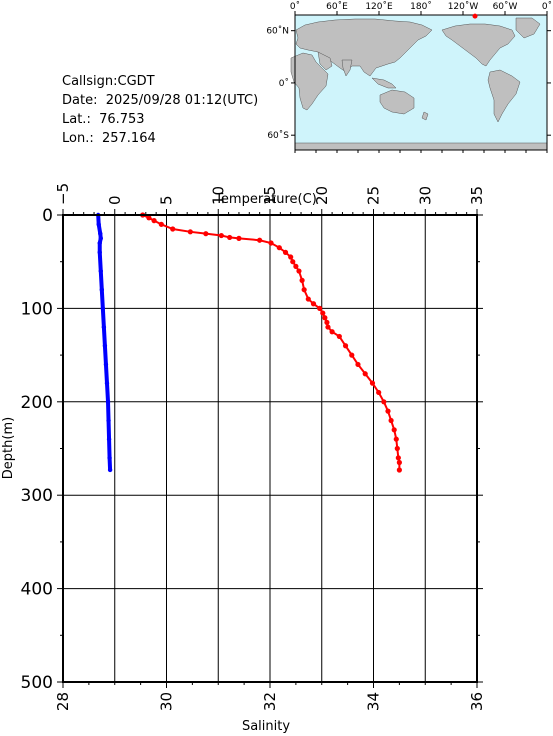  Describe the element at coordinates (47, 216) in the screenshot. I see `depth-tick-label: 0` at that location.